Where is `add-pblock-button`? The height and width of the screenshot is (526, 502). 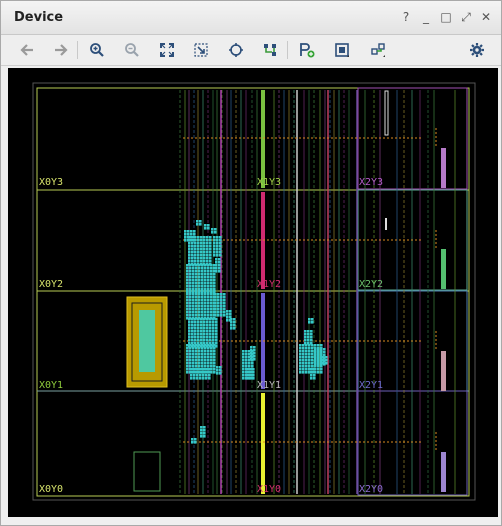
add-pblock-button is located at coordinates (307, 50).